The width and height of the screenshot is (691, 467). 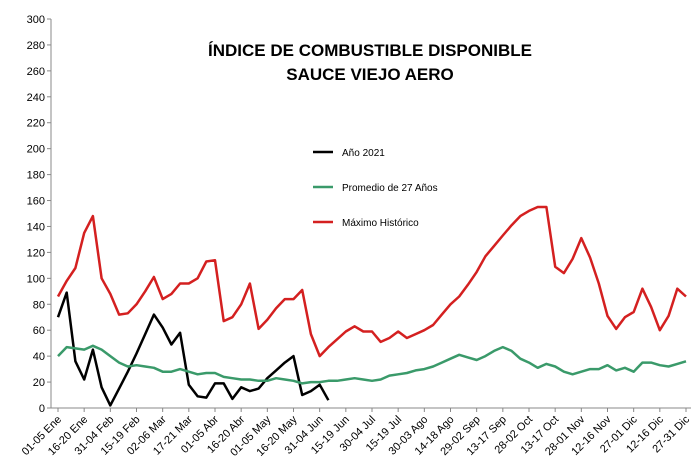 What do you see at coordinates (380, 223) in the screenshot?
I see `legend-label: Máximo Histórico` at bounding box center [380, 223].